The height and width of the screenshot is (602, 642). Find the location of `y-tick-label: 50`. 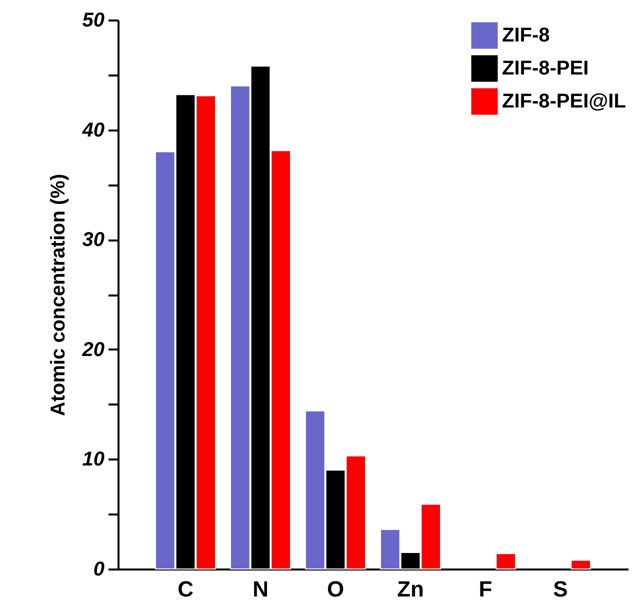

y-tick-label: 50 is located at coordinates (93, 21).